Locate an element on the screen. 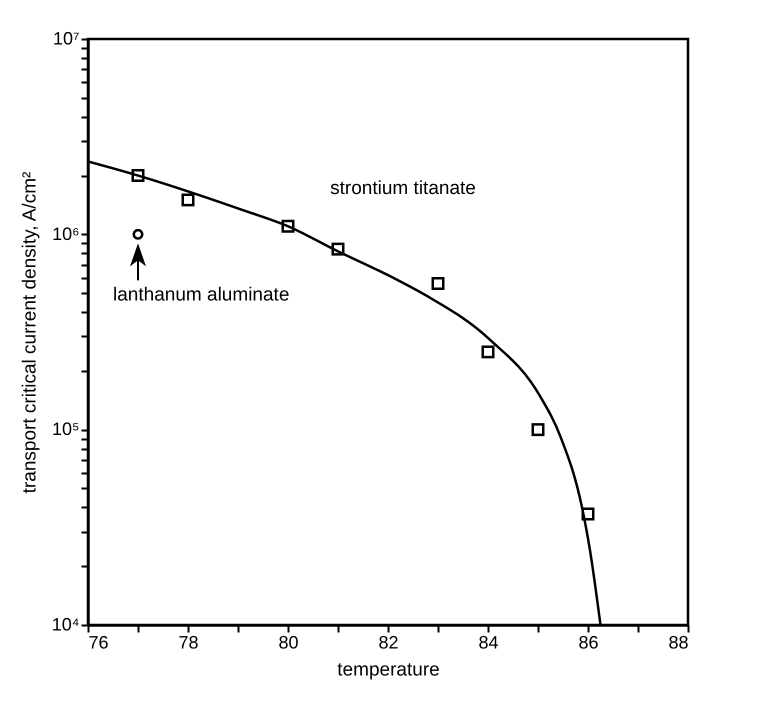 The height and width of the screenshot is (713, 762). y-tick-label: 10⁴ is located at coordinates (66, 624).